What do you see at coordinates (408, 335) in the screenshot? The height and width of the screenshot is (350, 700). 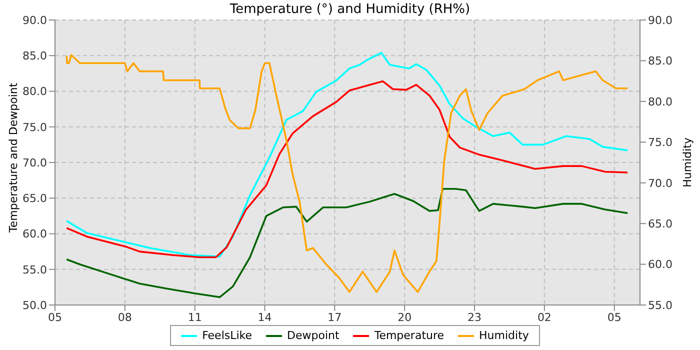 I see `legend-label: Temperature` at bounding box center [408, 335].